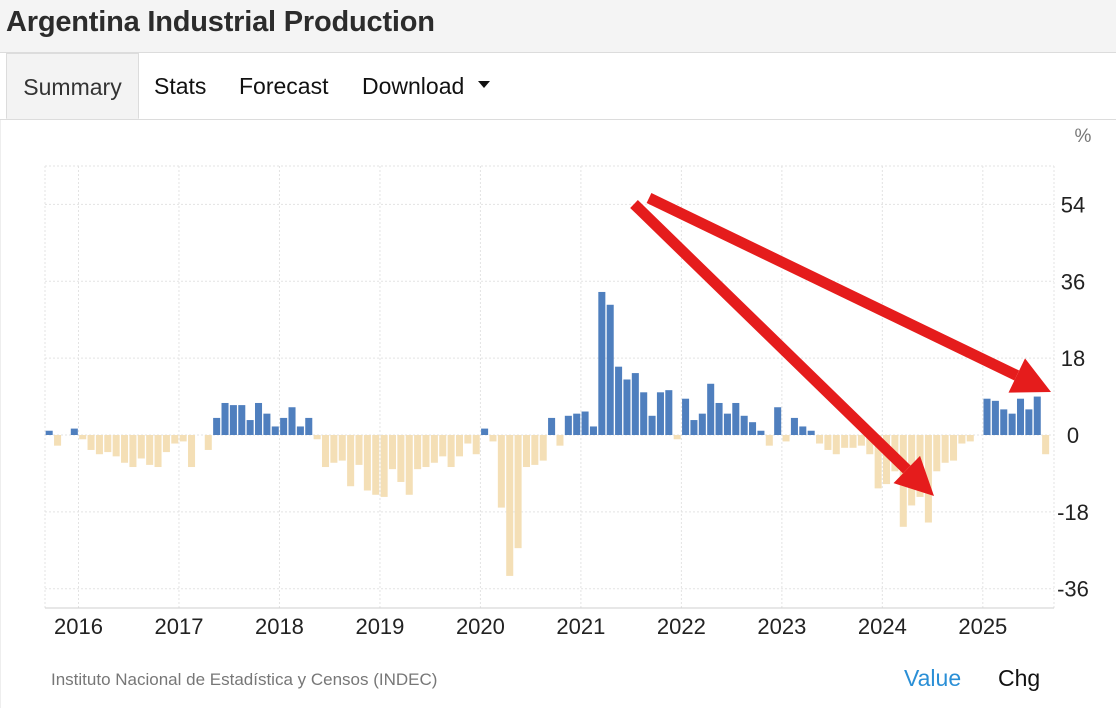 This screenshot has width=1116, height=708. I want to click on y-unit-label: %, so click(1083, 136).